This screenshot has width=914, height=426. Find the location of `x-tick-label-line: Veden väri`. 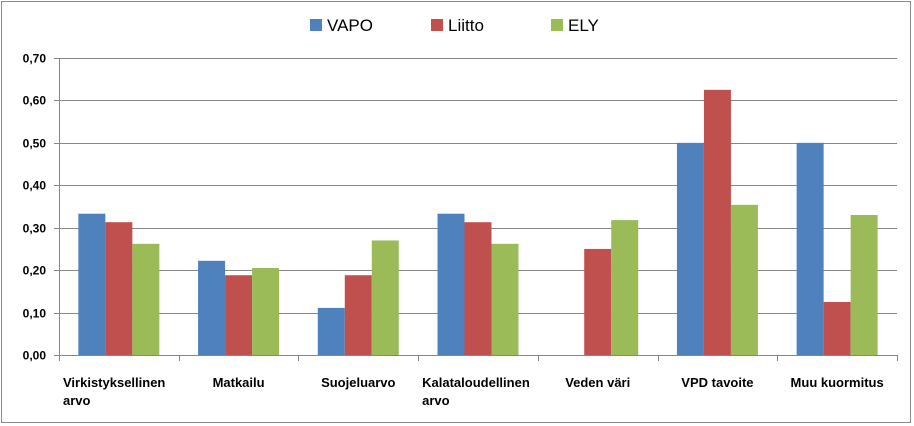

x-tick-label-line: Veden väri is located at coordinates (597, 382).